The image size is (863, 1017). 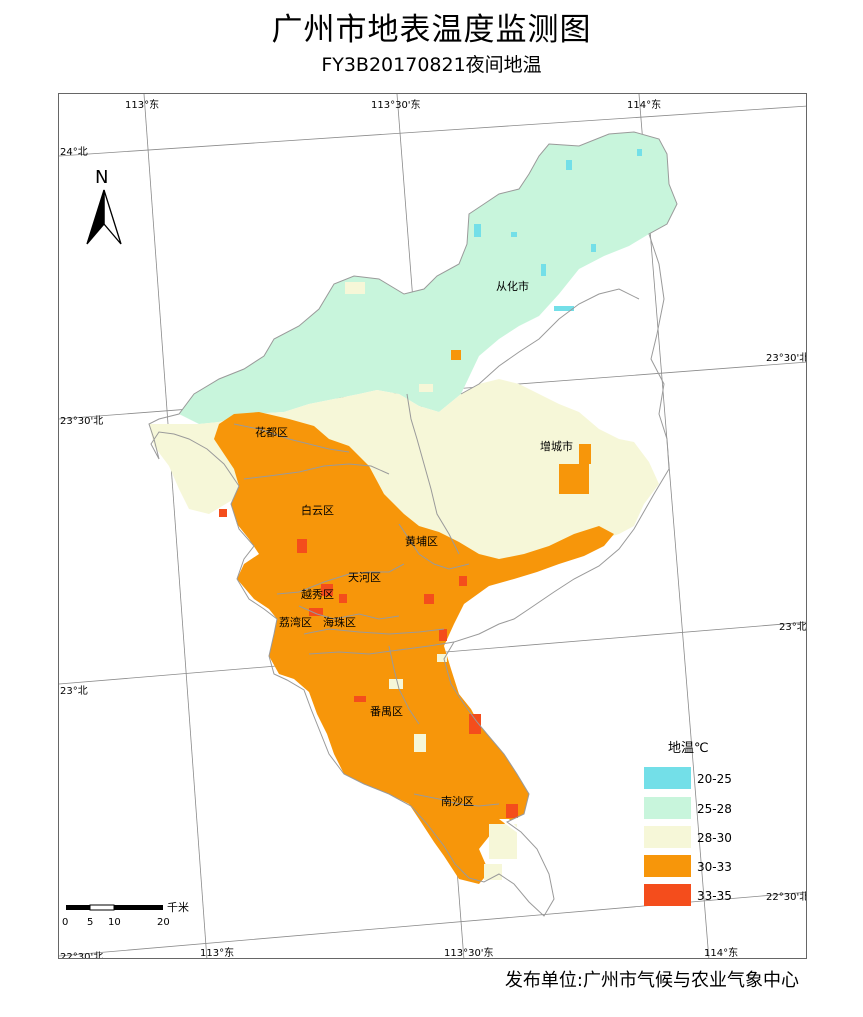 I want to click on legend: 地温℃ 20-25 25-28 28-30 30-33 33-35, so click(x=688, y=823).